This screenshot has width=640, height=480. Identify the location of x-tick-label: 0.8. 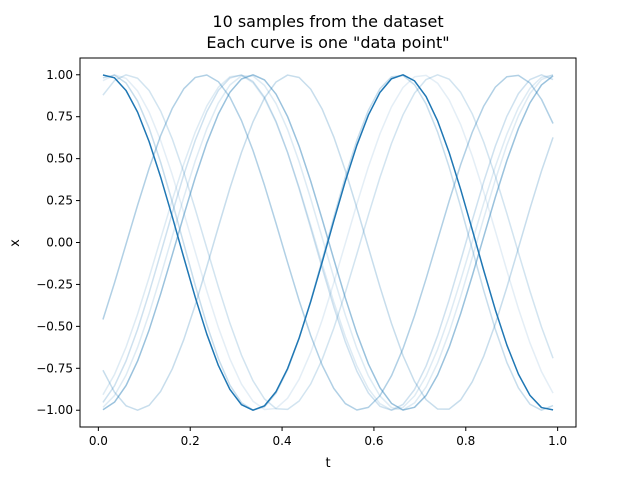
(465, 441).